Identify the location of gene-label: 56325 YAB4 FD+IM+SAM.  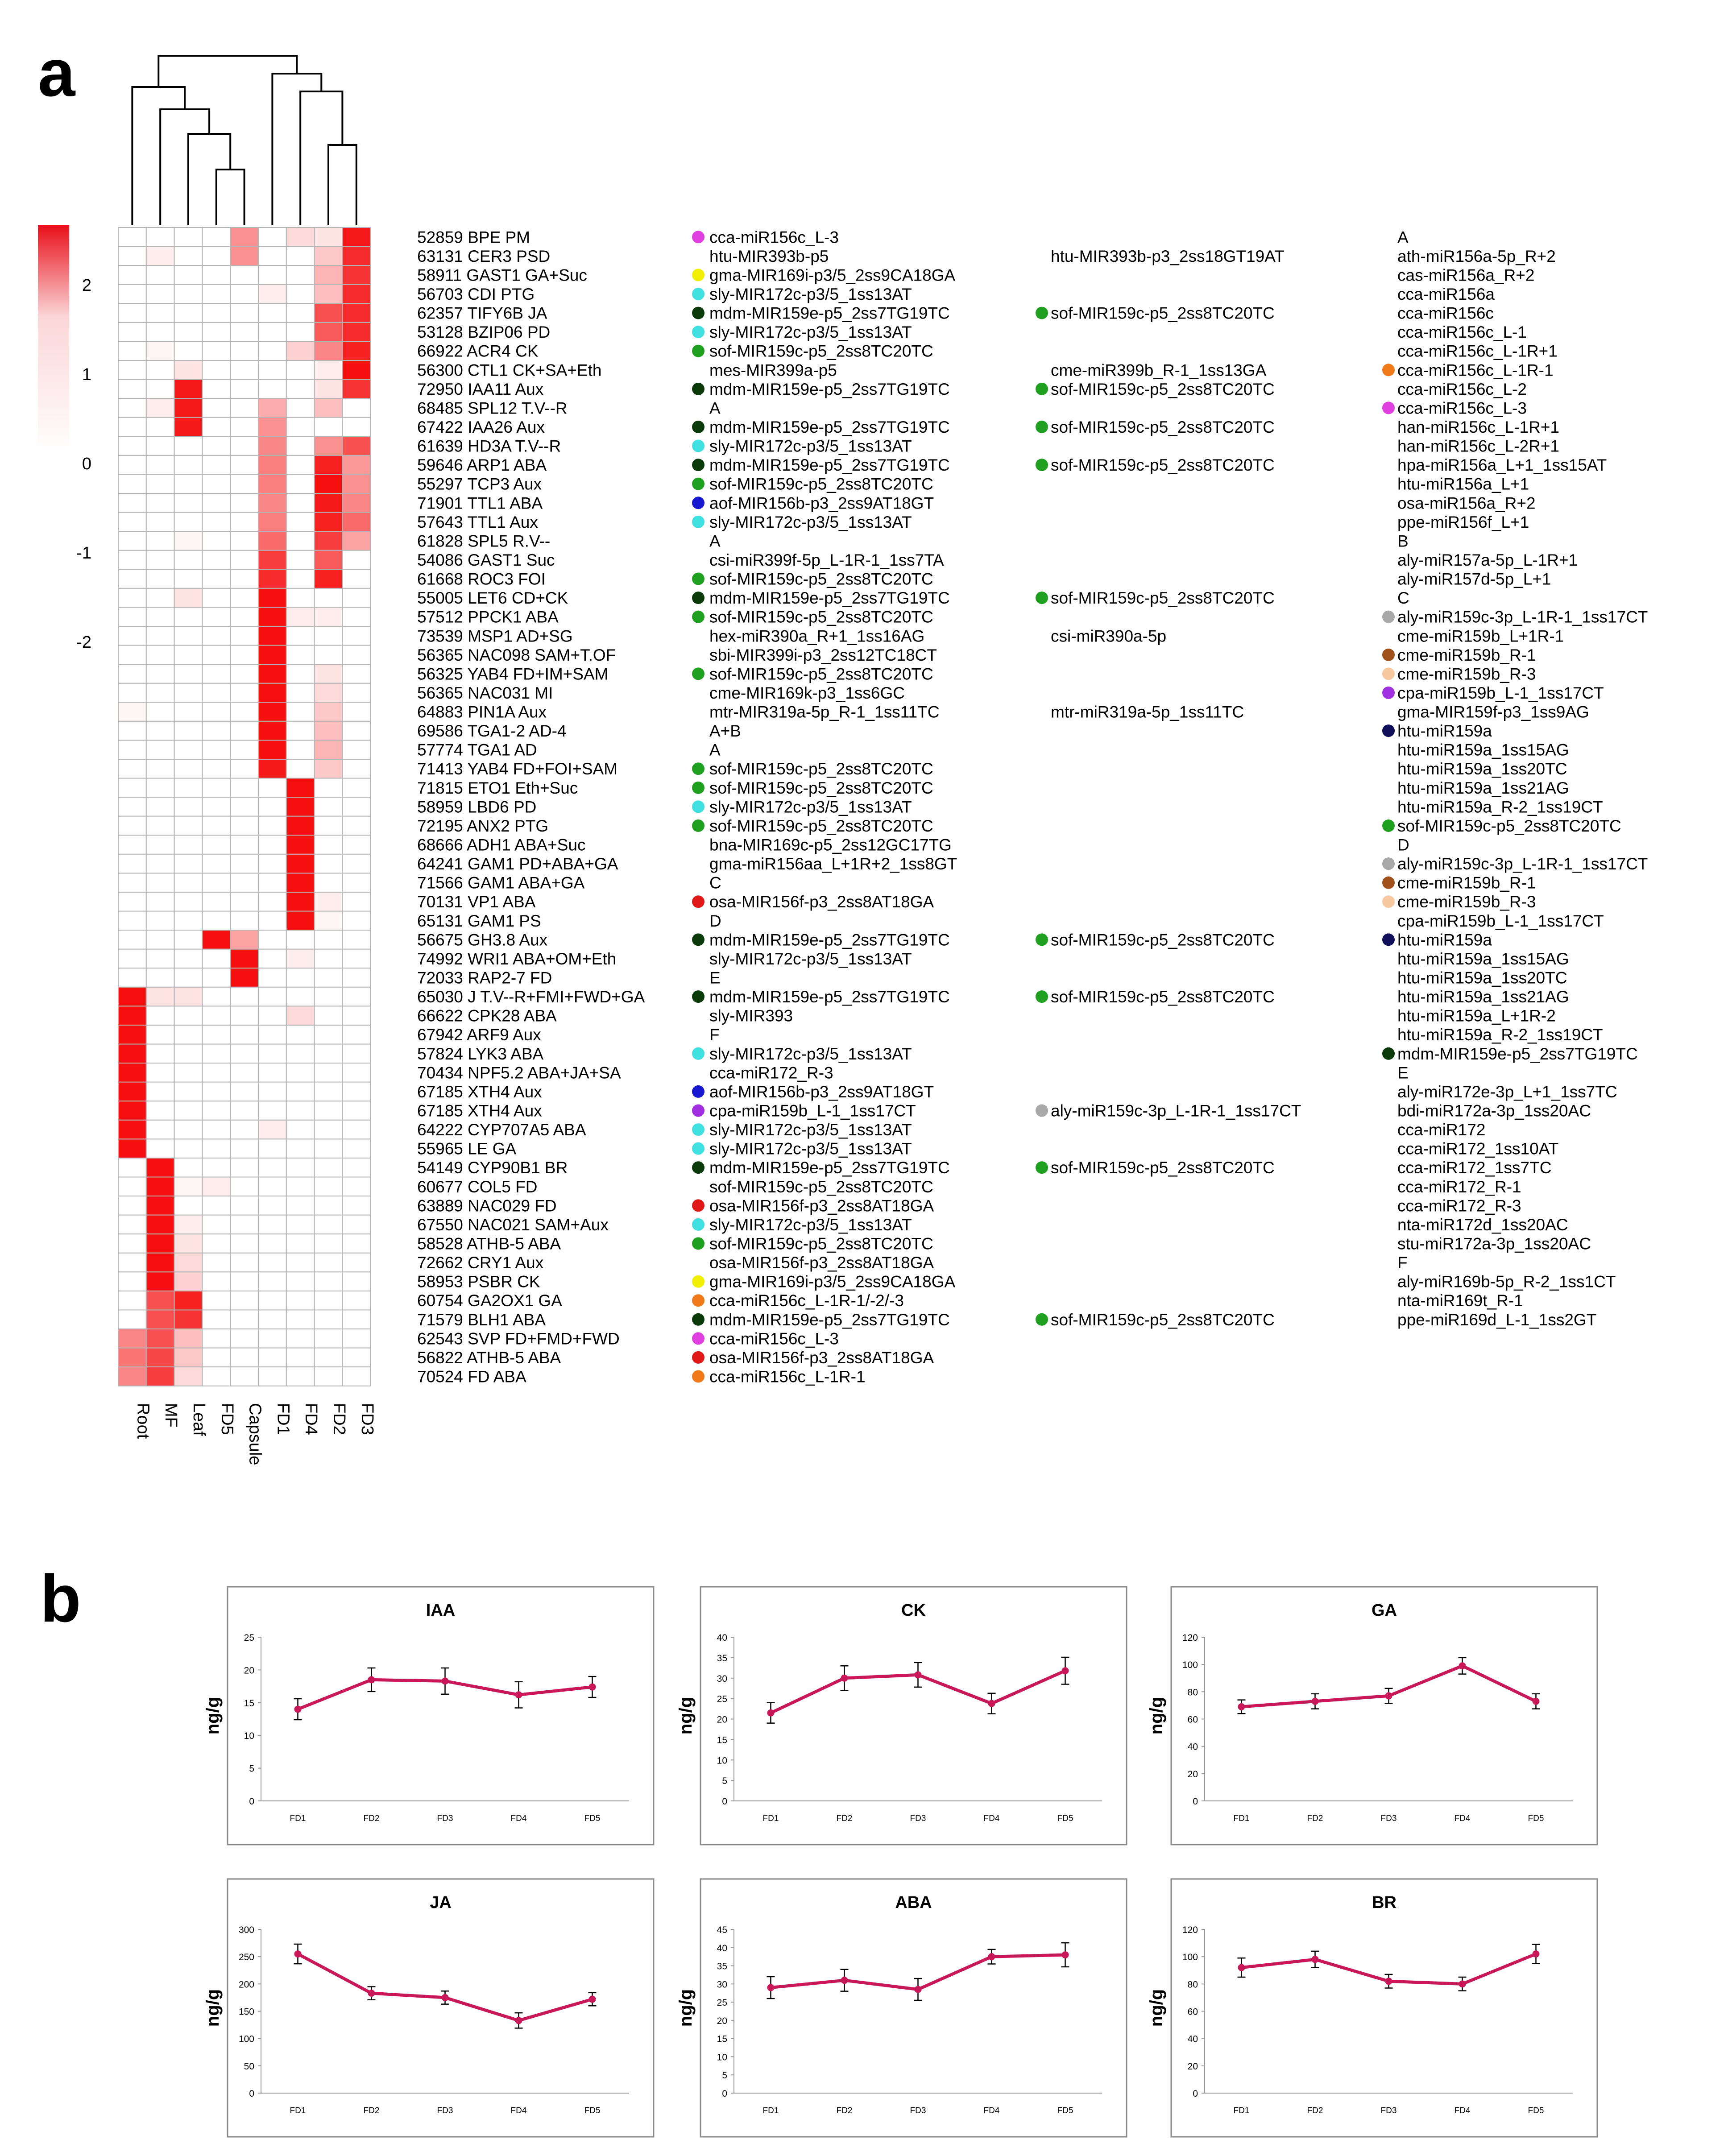
(512, 674).